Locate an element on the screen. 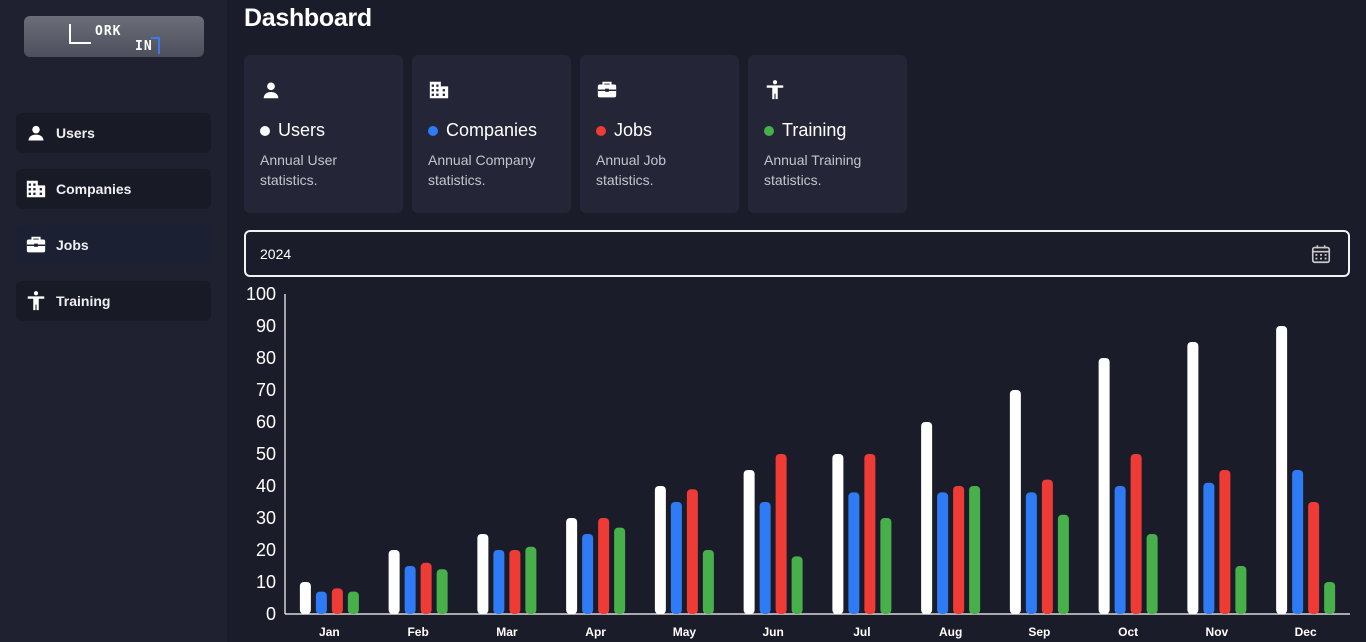 This screenshot has height=642, width=1366. card-users: Users Annual User statistics. is located at coordinates (323, 134).